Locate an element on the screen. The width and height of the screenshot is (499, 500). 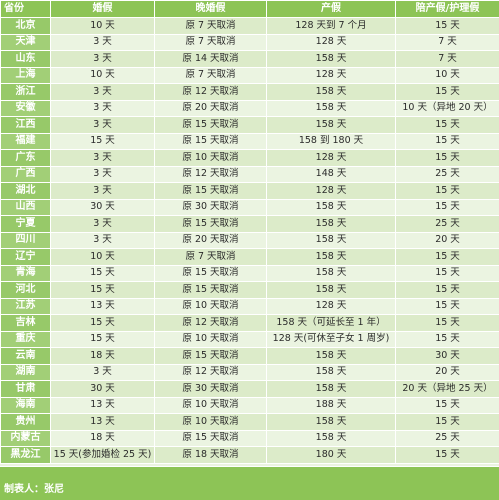
paternity-leave-cell: 20 天（异地 25 天） is located at coordinates (447, 389).